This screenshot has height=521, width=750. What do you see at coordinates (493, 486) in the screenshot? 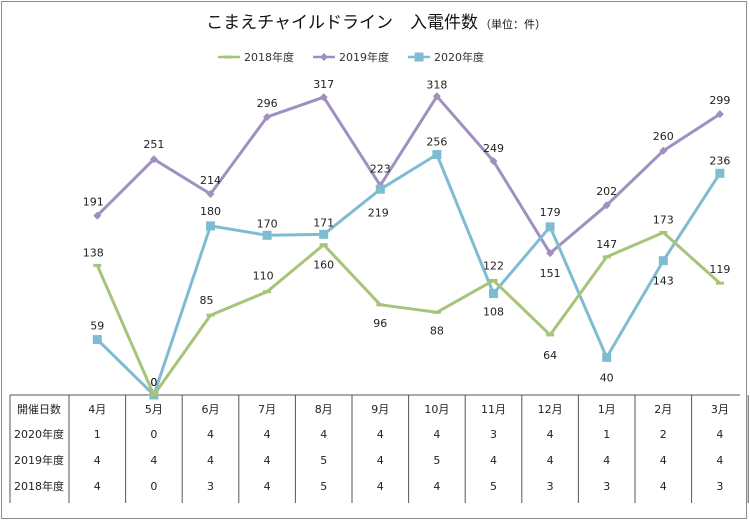
I see `table-cell: 5` at bounding box center [493, 486].